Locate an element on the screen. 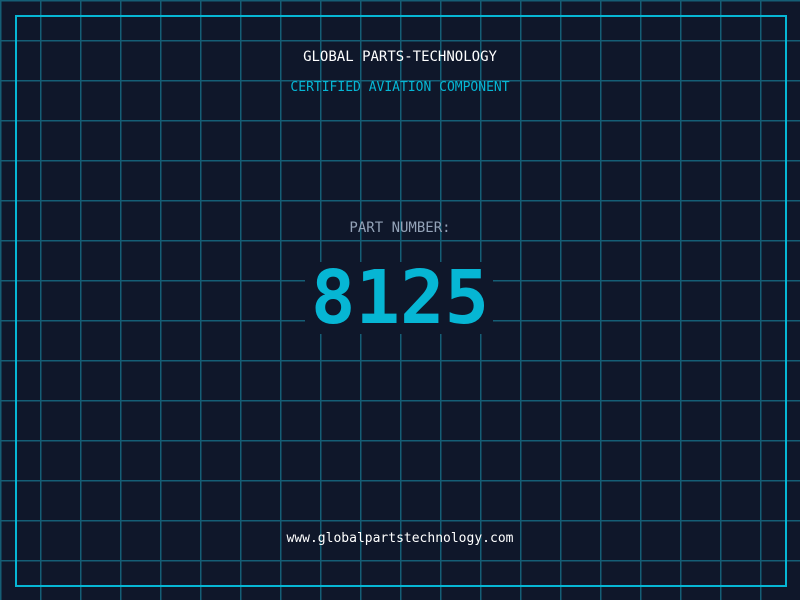  part-number-backdrop is located at coordinates (399, 298).